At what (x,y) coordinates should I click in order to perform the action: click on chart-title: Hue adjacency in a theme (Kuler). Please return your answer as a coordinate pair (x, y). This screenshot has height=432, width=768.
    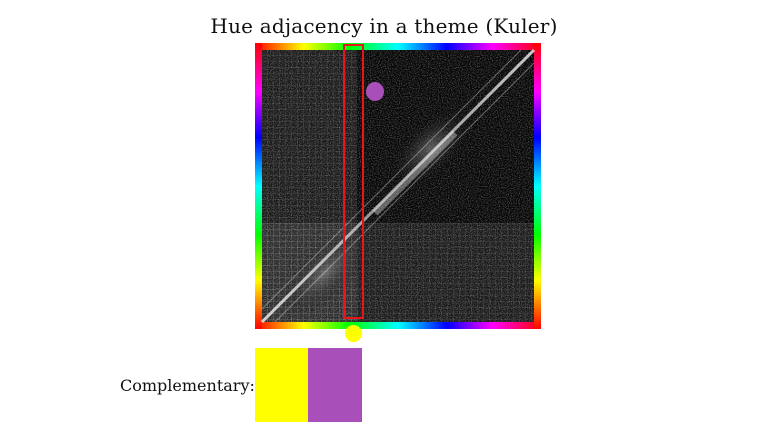
    Looking at the image, I should click on (384, 26).